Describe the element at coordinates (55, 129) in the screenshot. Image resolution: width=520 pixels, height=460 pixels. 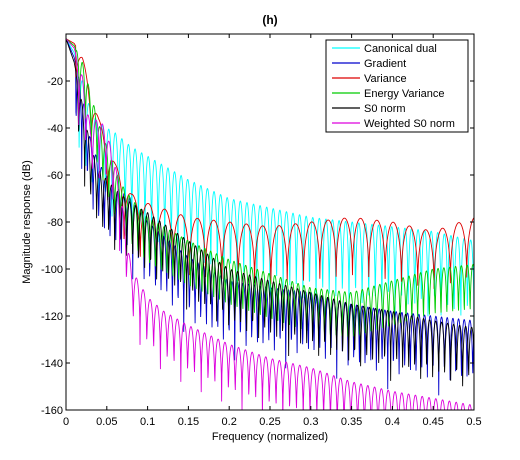
I see `y-tick-label: -40` at that location.